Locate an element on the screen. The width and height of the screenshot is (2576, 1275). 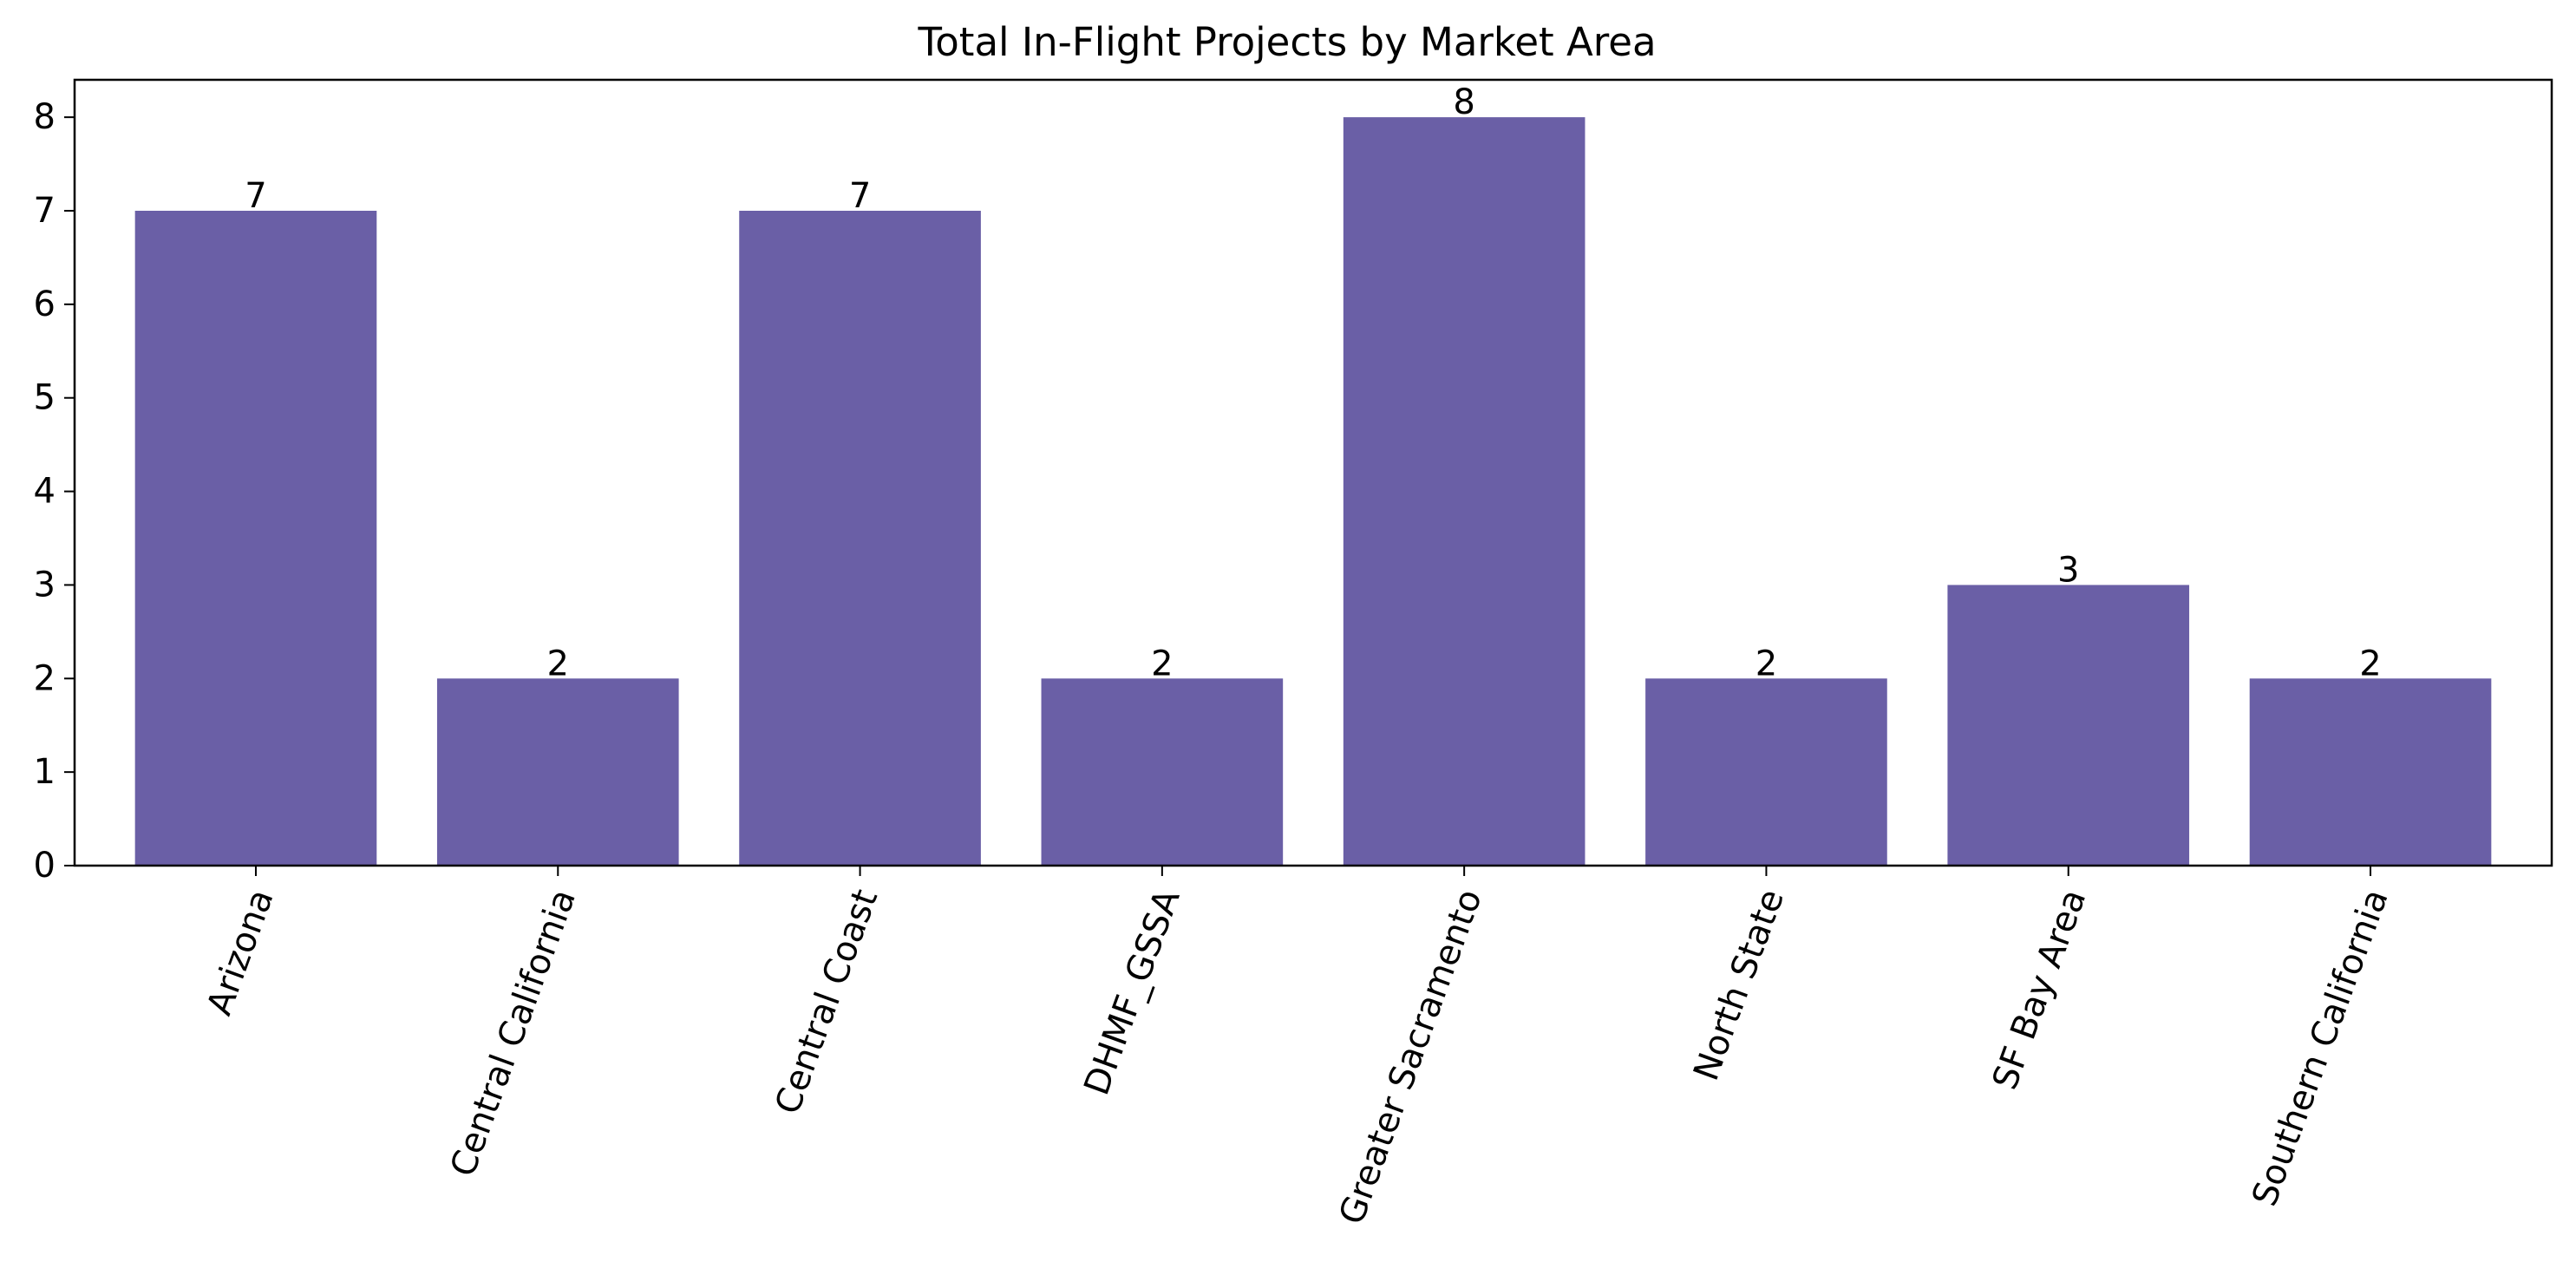
y-tick-label-4: 4 is located at coordinates (45, 492).